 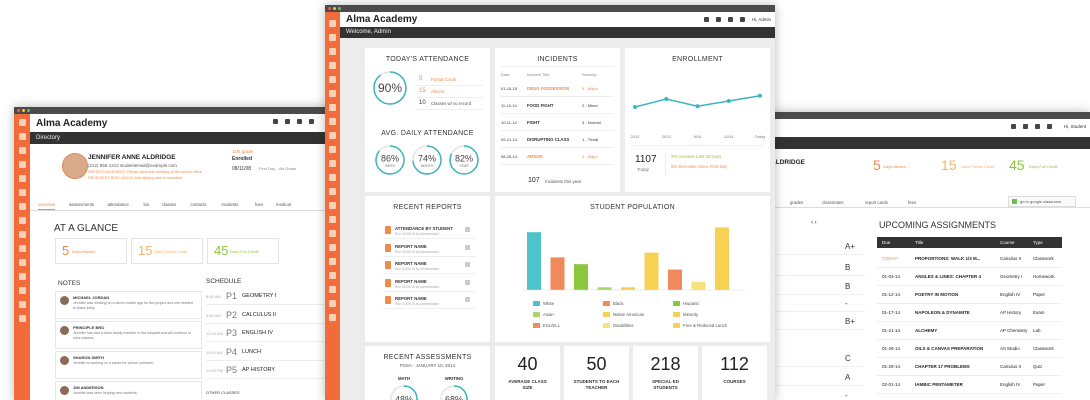 I want to click on tab: bio, so click(x=146, y=204).